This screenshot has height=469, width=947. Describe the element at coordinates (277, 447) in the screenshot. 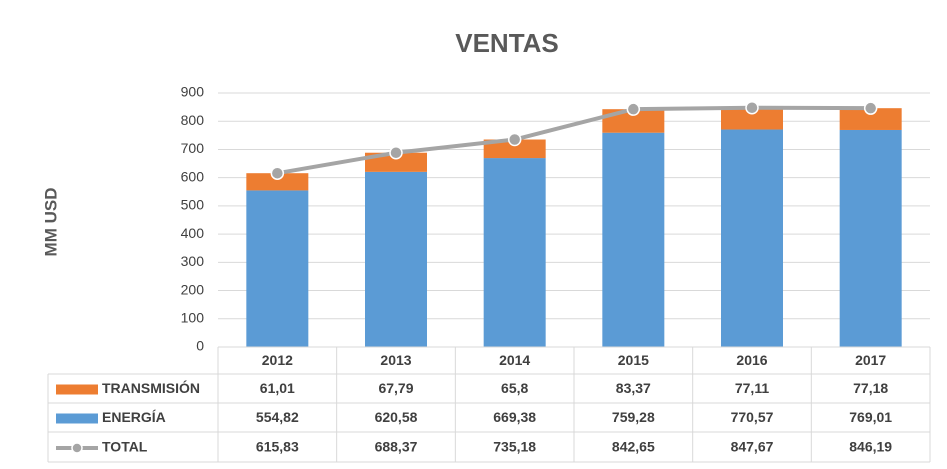

I see `table-value: 615,83` at that location.